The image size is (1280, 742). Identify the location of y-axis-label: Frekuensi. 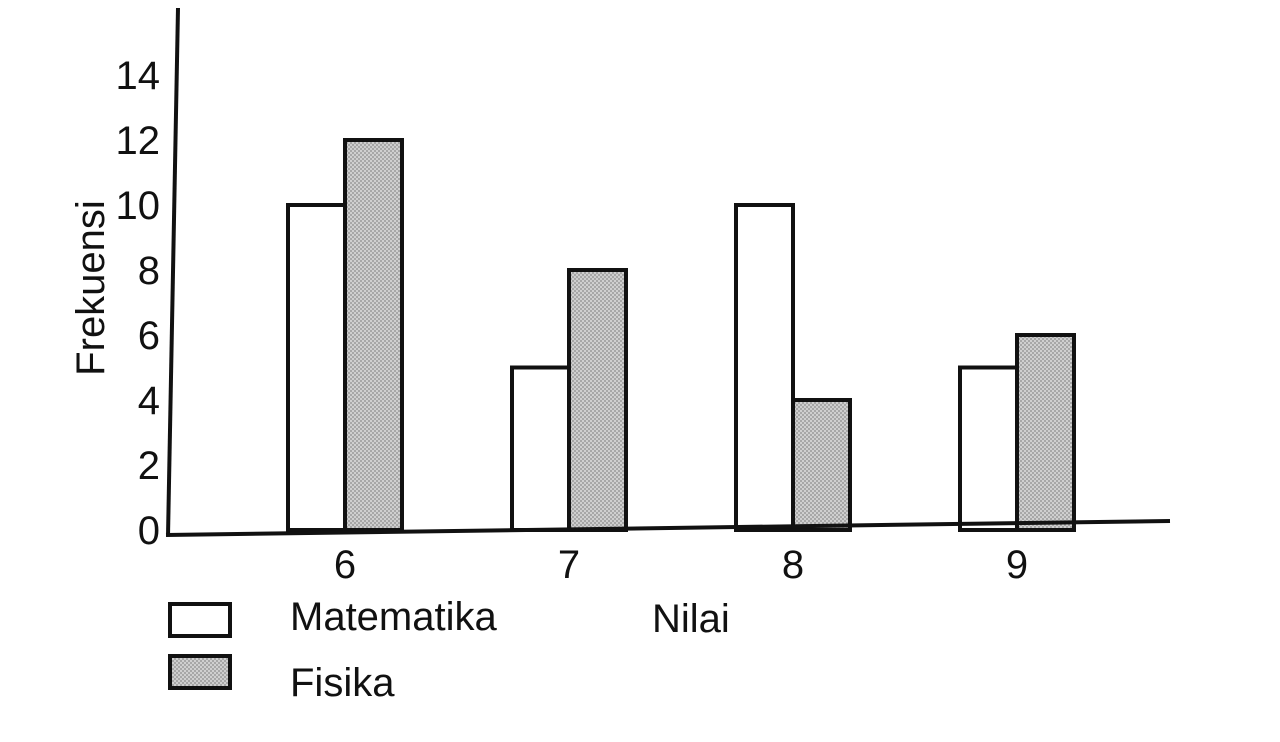
(91, 288).